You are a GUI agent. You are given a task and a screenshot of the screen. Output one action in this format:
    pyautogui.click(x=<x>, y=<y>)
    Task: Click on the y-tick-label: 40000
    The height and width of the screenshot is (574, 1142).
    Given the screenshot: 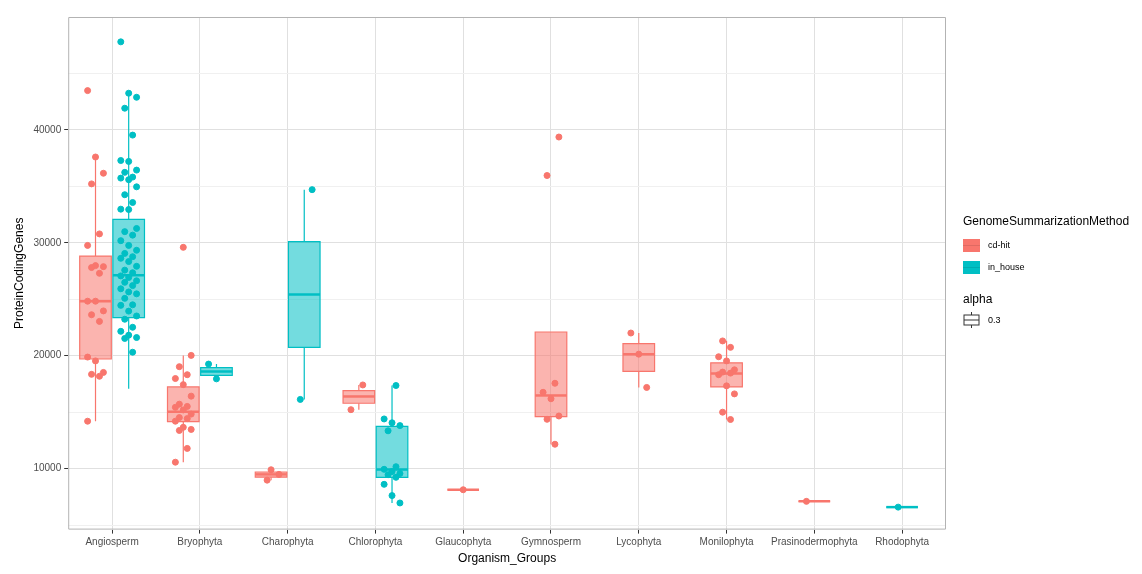 What is the action you would take?
    pyautogui.click(x=47, y=129)
    